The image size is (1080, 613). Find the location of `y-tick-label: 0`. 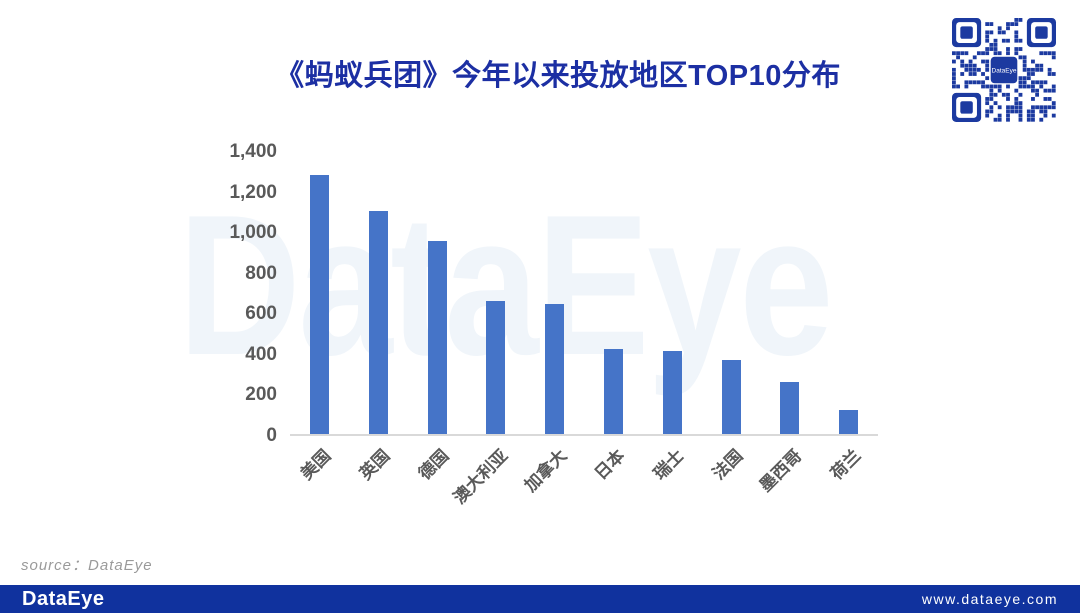

y-tick-label: 0 is located at coordinates (271, 435).